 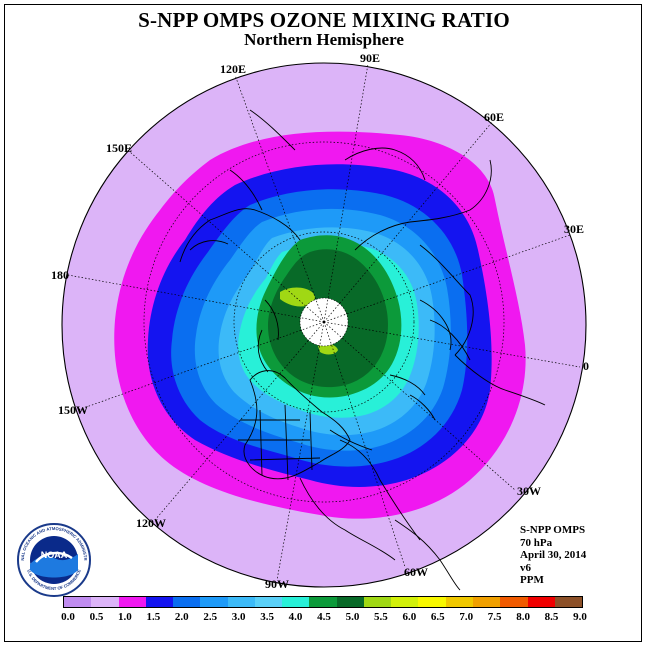 I want to click on product-info: S-NPP OMPS 70 hPa April 30, 2014 v6 PPM, so click(x=553, y=555).